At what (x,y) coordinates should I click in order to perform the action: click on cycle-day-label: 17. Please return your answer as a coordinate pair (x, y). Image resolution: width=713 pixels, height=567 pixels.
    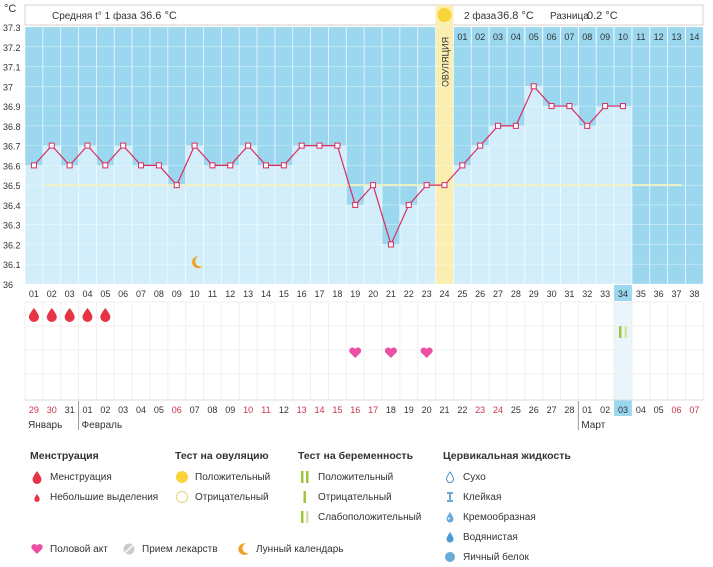
    Looking at the image, I should click on (320, 294).